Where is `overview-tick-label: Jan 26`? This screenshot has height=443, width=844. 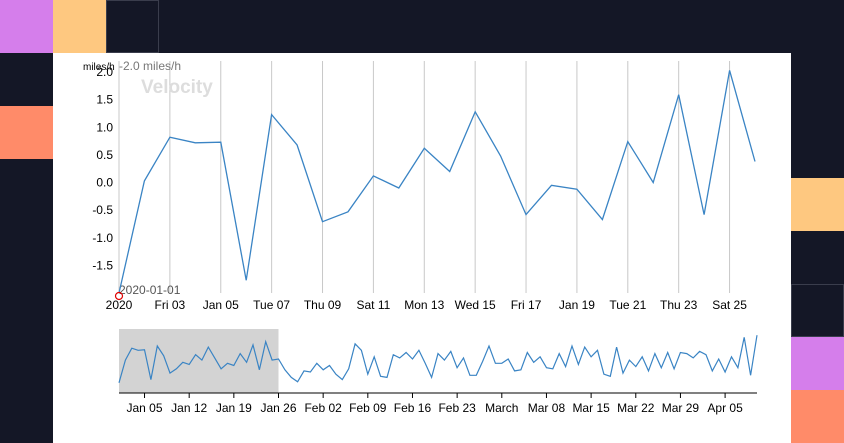 overview-tick-label: Jan 26 is located at coordinates (278, 408).